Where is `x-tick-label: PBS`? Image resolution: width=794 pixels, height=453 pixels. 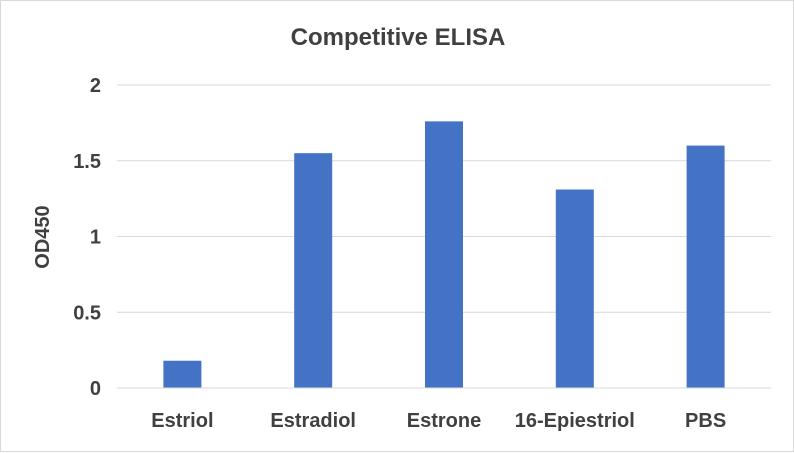
x-tick-label: PBS is located at coordinates (705, 421).